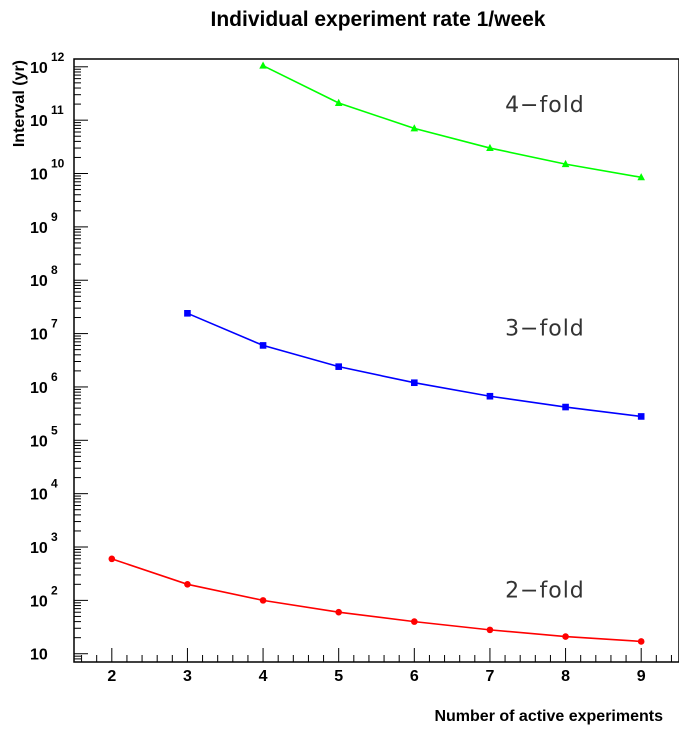 The width and height of the screenshot is (679, 731). I want to click on x-tick-labels: 2 3 4 5 6 7 8 9, so click(376, 676).